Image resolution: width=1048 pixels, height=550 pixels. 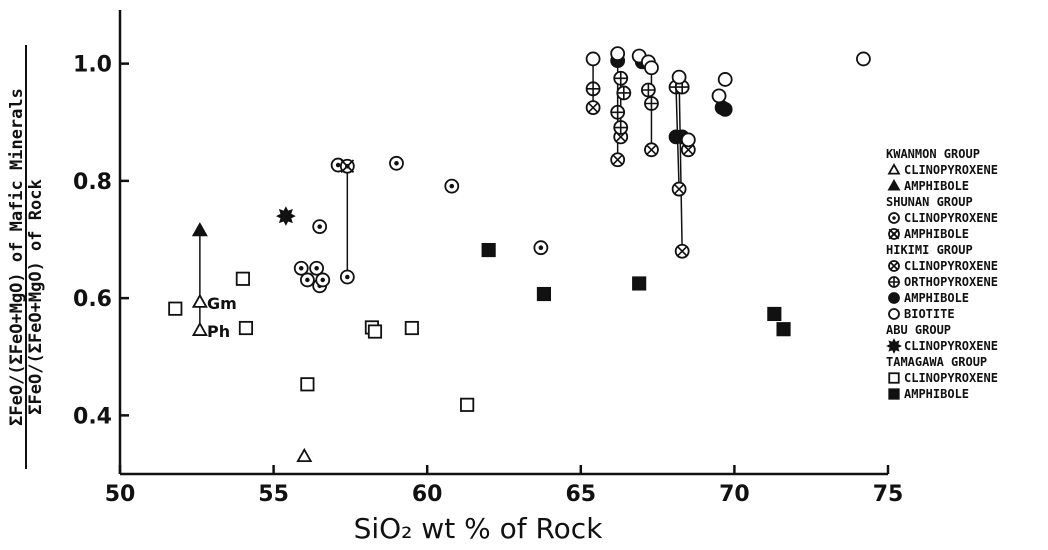 What do you see at coordinates (918, 330) in the screenshot?
I see `legend-group-title: ABU GROUP` at bounding box center [918, 330].